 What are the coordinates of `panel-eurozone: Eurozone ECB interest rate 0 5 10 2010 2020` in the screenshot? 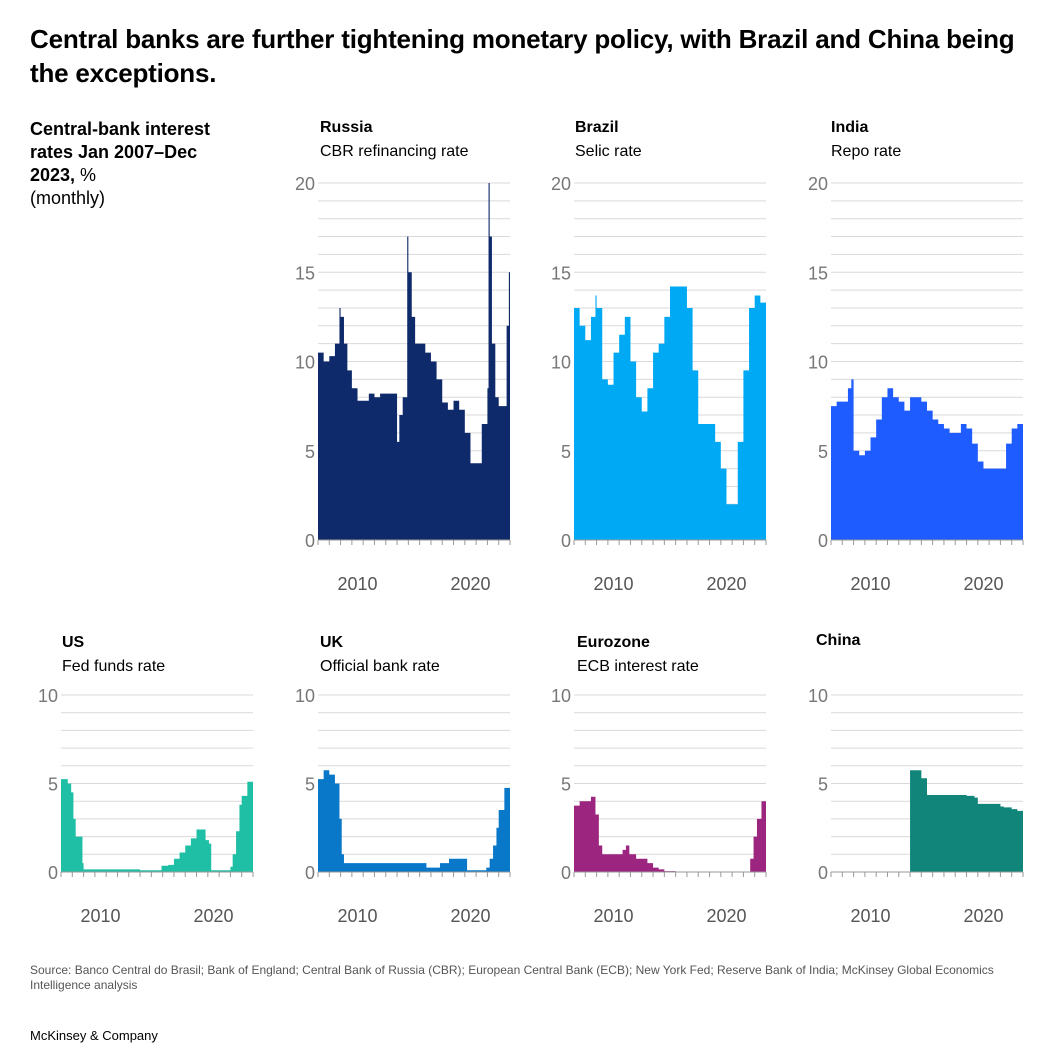 It's located at (659, 780).